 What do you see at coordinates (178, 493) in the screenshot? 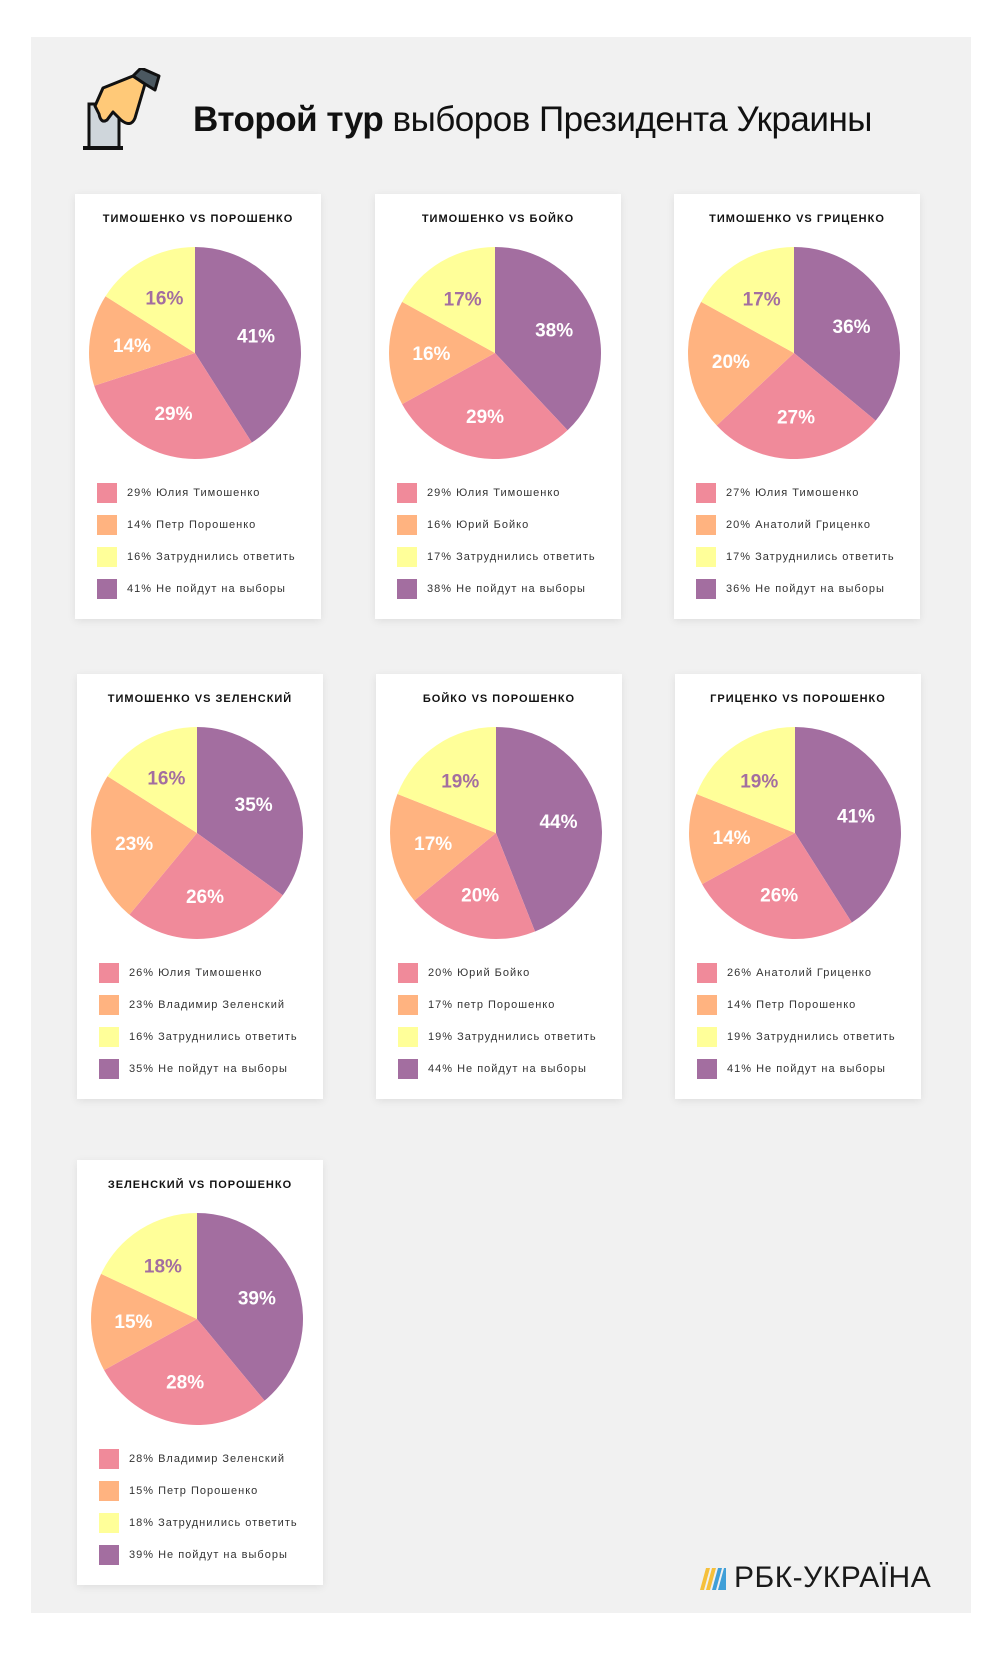
I see `legend-item: 29% Юлия Тимошенко` at bounding box center [178, 493].